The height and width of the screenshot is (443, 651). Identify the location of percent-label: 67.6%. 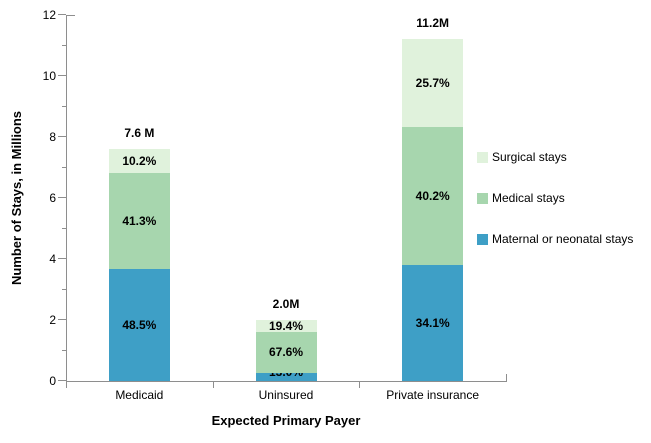
(286, 352).